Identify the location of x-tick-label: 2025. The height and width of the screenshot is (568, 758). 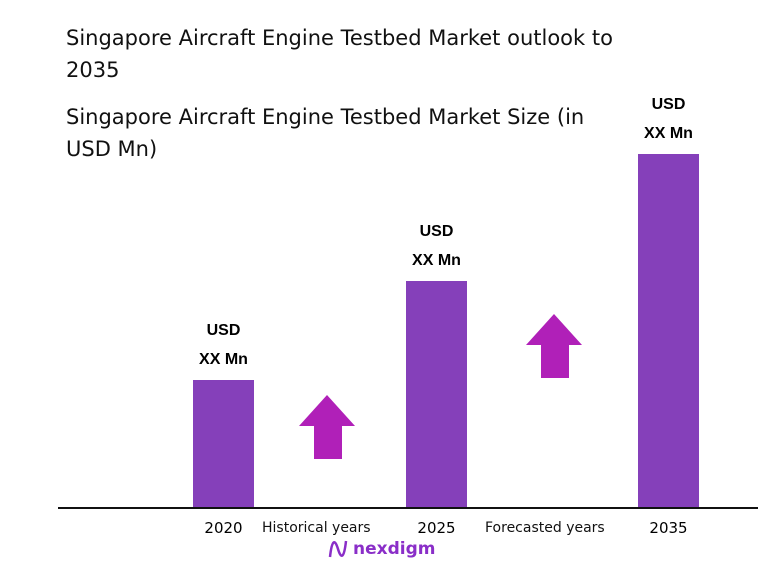
(436, 528).